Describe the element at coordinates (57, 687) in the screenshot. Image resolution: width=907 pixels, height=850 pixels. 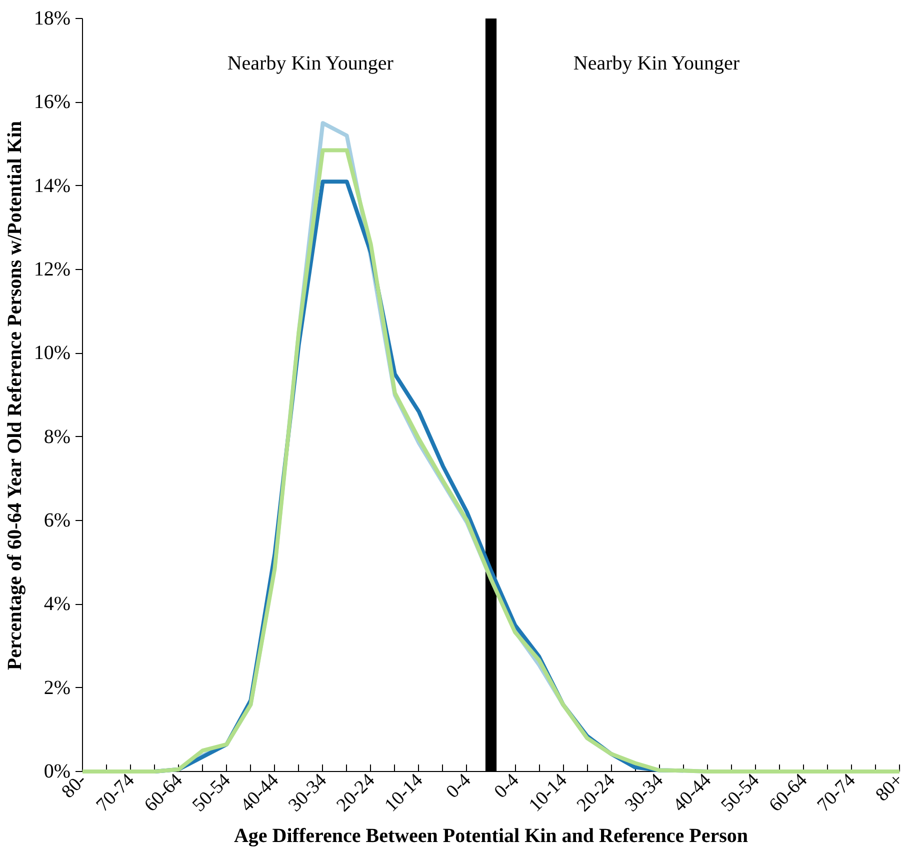
I see `y-tick-label: 2%` at that location.